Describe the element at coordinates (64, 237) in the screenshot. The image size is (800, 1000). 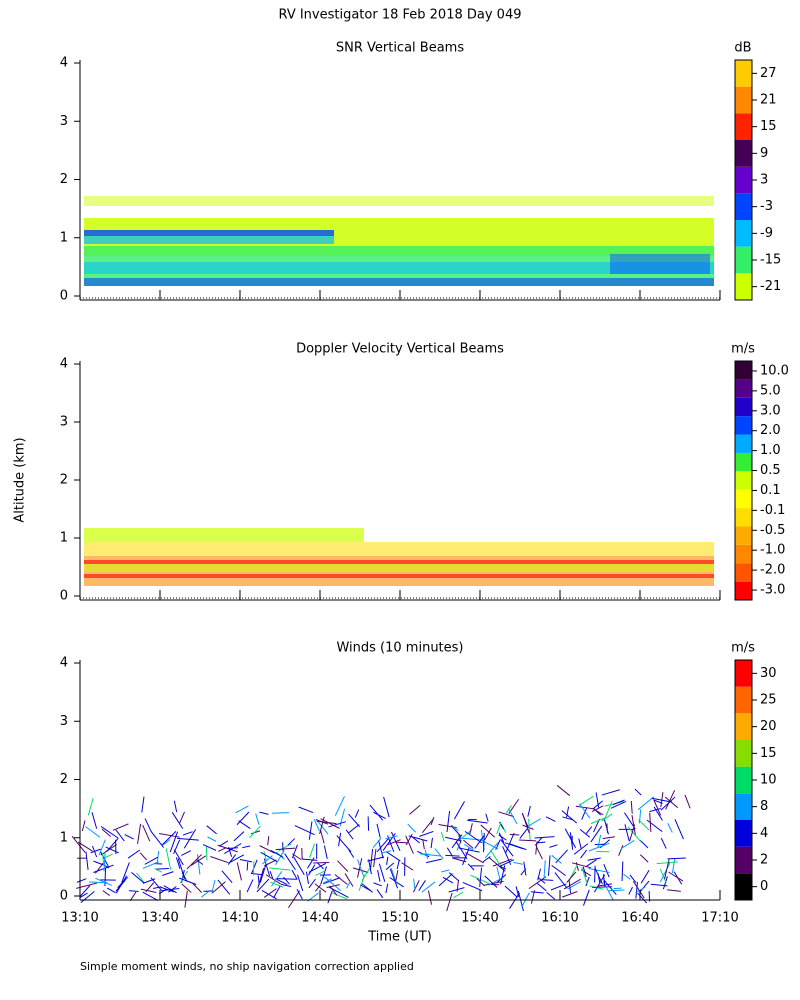
I see `y-tick-label: 1` at that location.